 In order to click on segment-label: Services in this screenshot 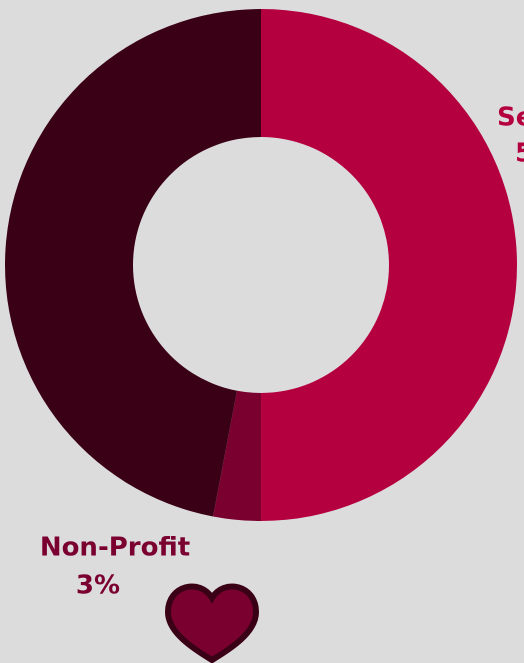, I will do `click(510, 118)`.